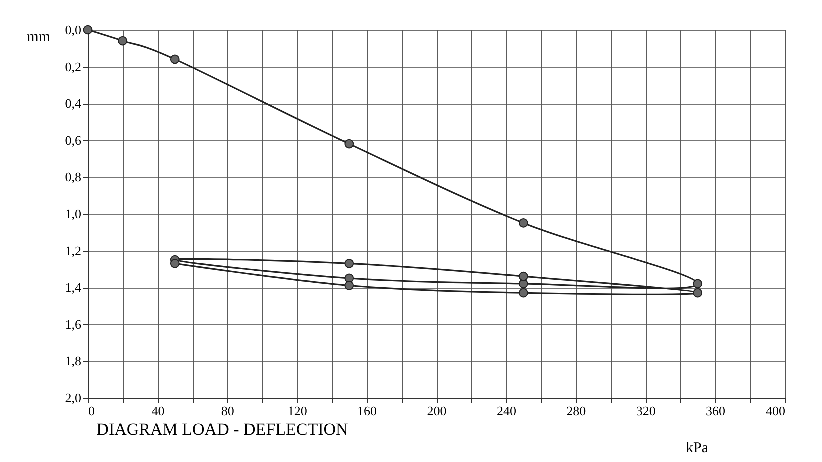 The height and width of the screenshot is (462, 822). Describe the element at coordinates (39, 38) in the screenshot. I see `y-axis-title: mm` at that location.